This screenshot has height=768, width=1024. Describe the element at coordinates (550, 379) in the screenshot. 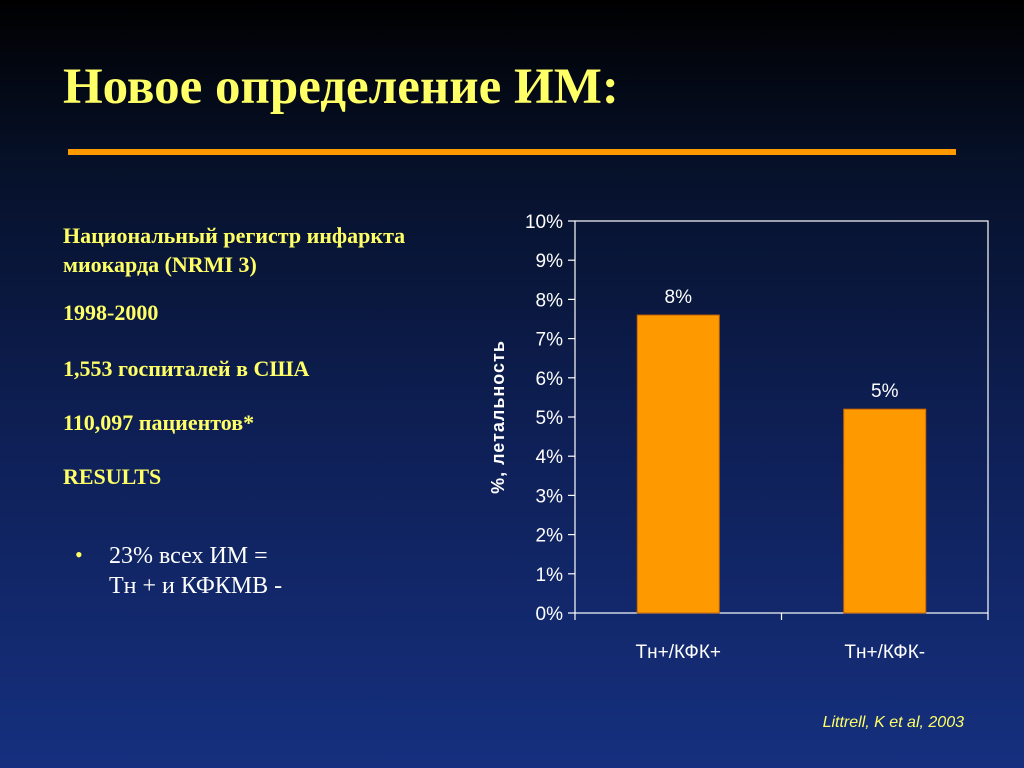

I see `y-tick-label: 6%` at that location.